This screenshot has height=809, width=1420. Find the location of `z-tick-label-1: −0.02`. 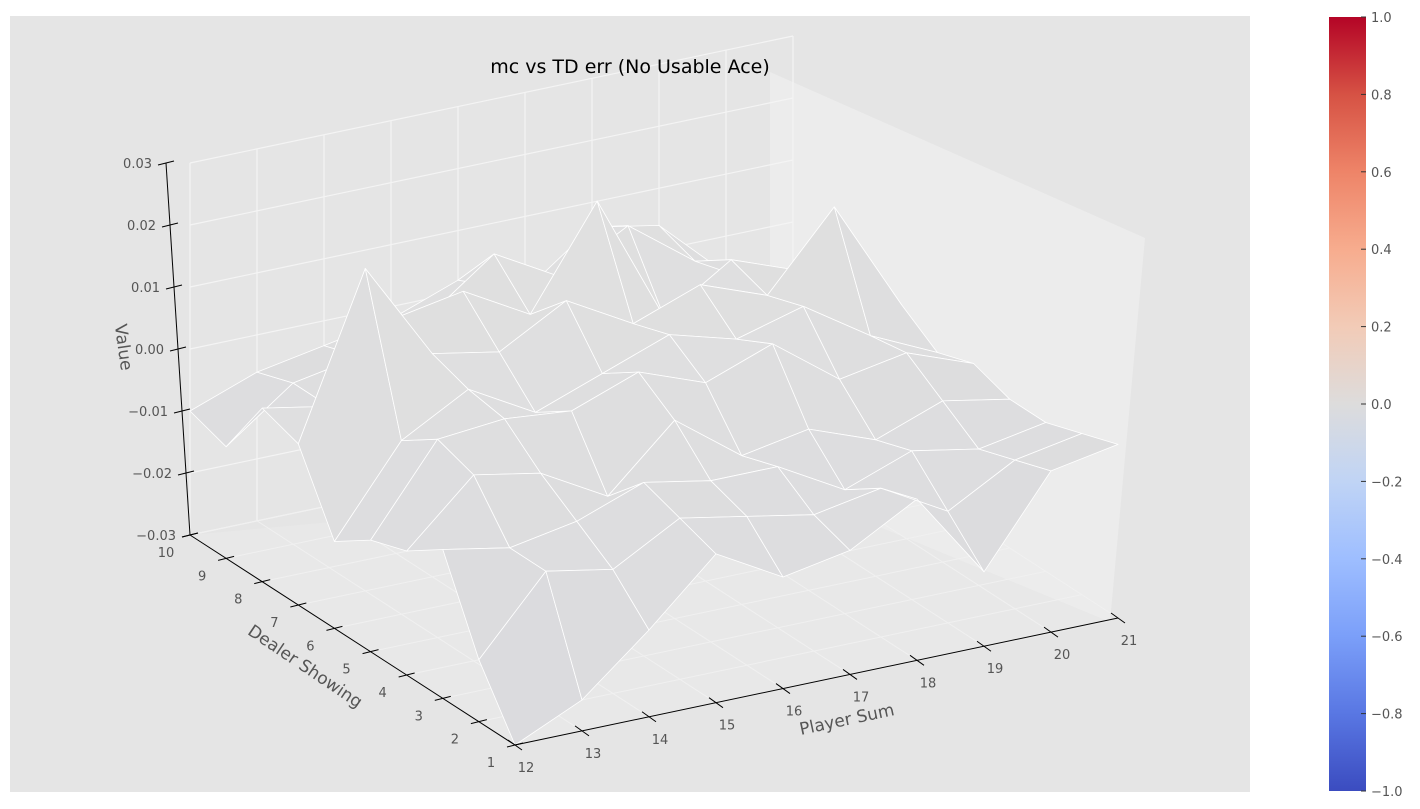

z-tick-label-1: −0.02 is located at coordinates (152, 474).